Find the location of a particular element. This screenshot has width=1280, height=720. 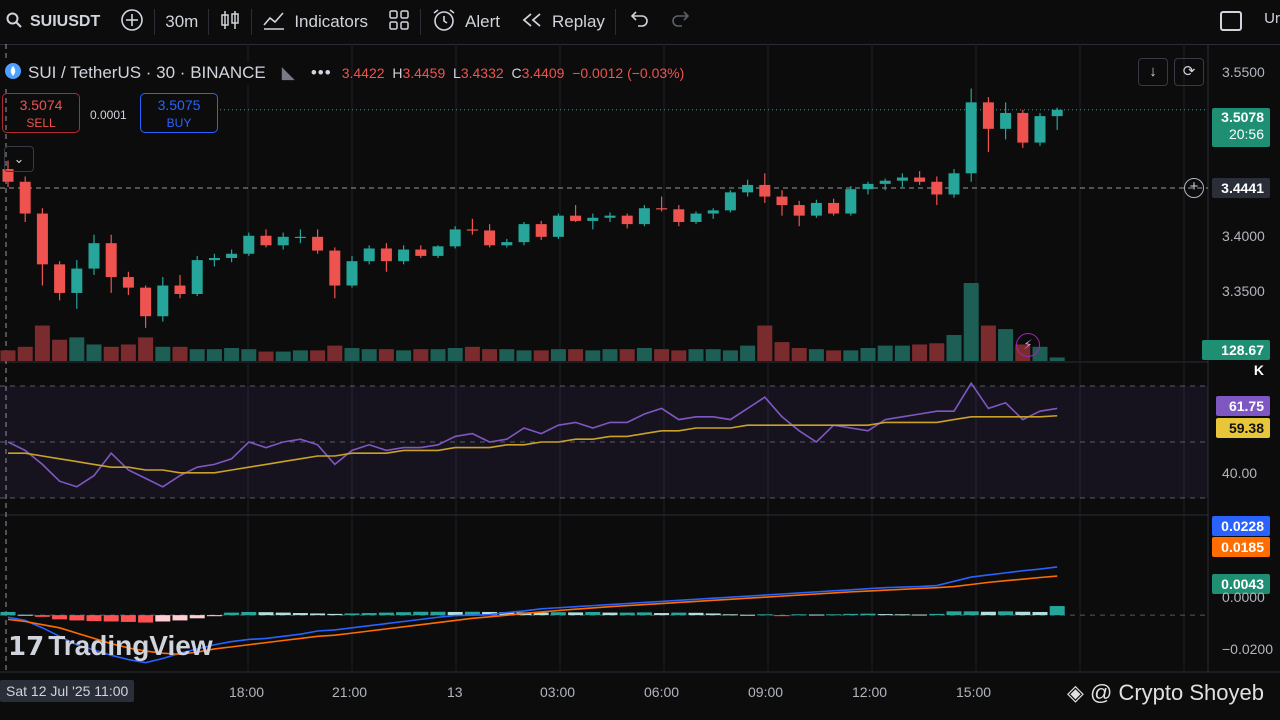

chart-type-button is located at coordinates (230, 22).